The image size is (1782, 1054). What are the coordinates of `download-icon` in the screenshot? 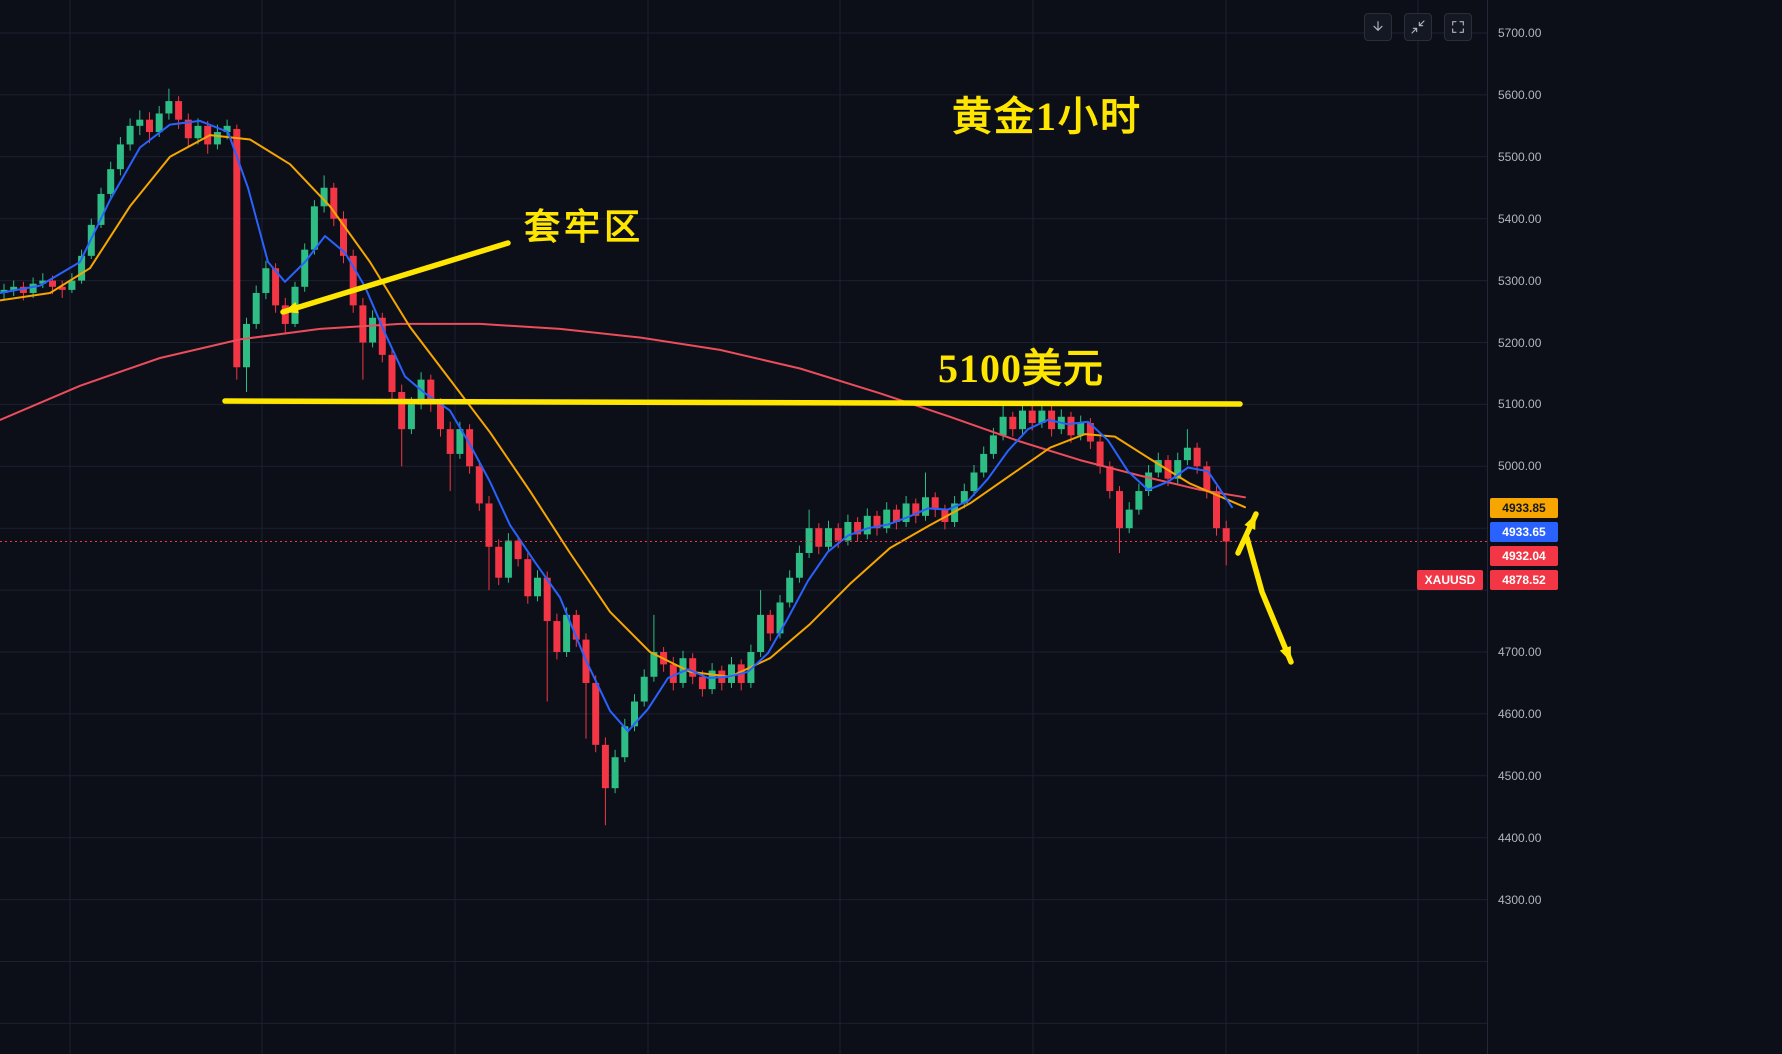 It's located at (1378, 26).